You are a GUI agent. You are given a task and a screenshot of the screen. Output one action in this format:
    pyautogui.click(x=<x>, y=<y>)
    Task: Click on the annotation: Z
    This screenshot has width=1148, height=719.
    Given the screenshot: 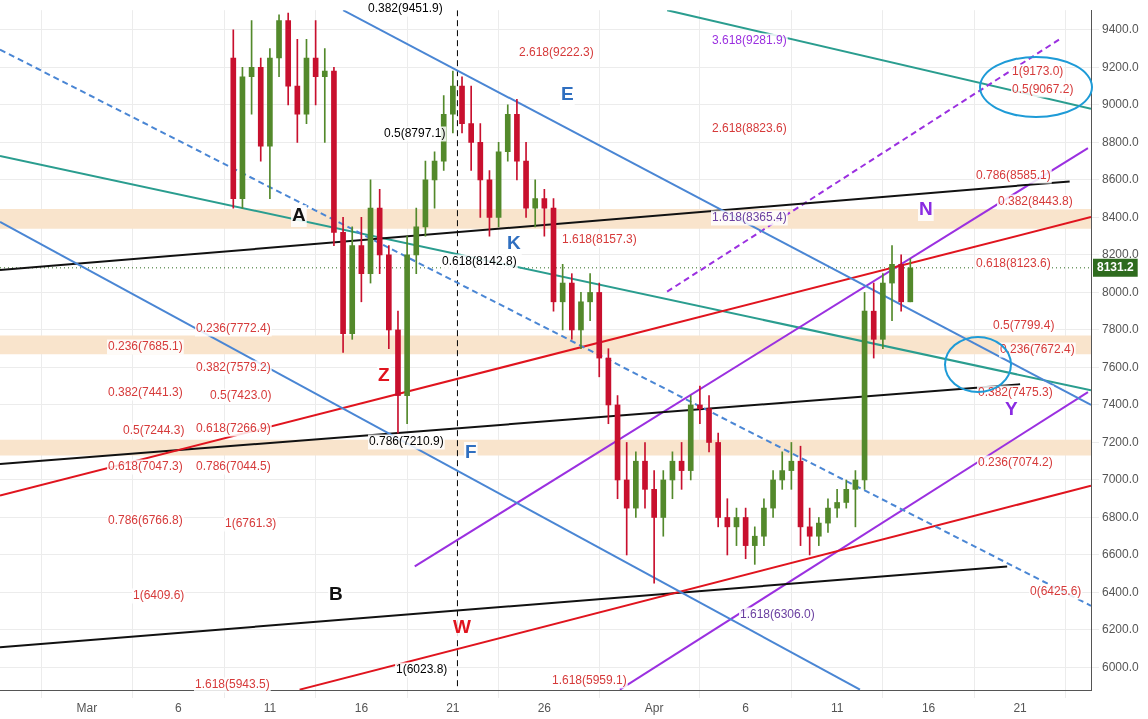 What is the action you would take?
    pyautogui.click(x=384, y=375)
    